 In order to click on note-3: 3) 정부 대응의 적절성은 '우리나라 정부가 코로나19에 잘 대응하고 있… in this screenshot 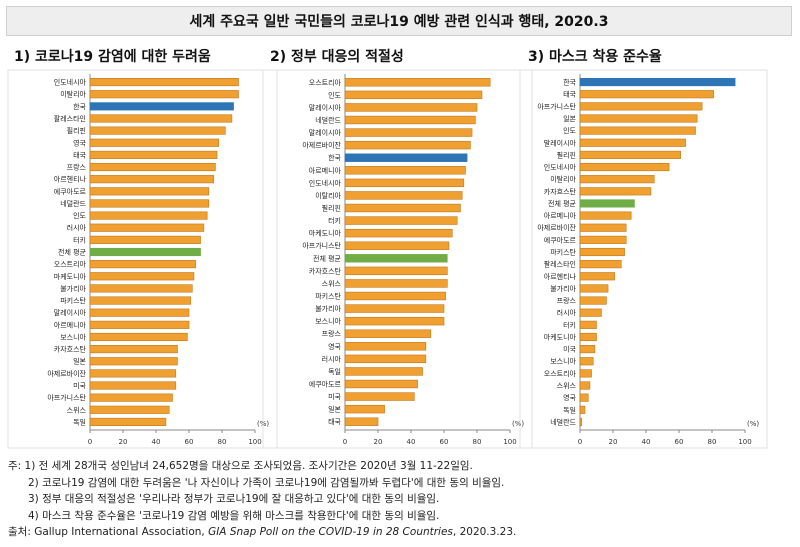, I will do `click(234, 499)`.